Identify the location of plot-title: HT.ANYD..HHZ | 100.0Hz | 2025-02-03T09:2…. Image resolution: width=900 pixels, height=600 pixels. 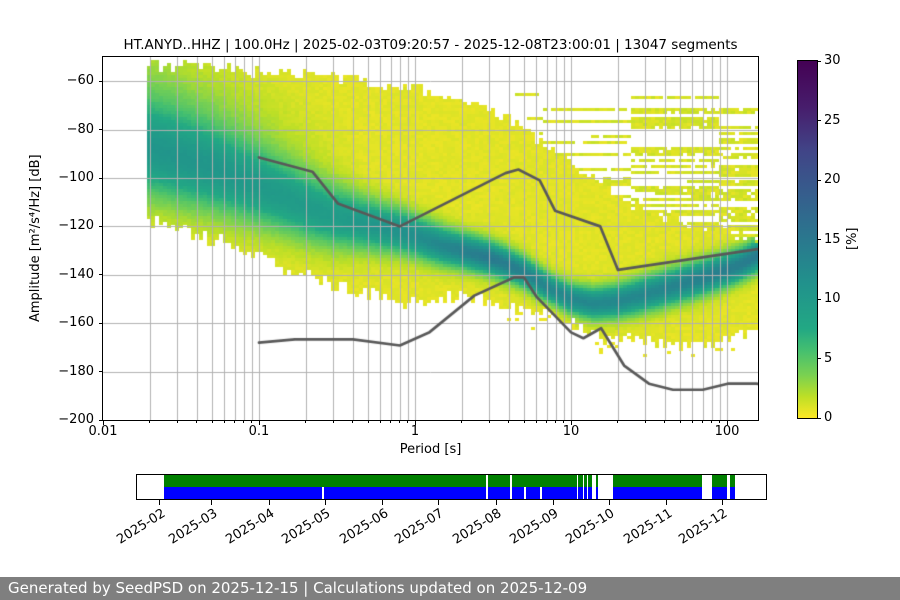
(430, 45).